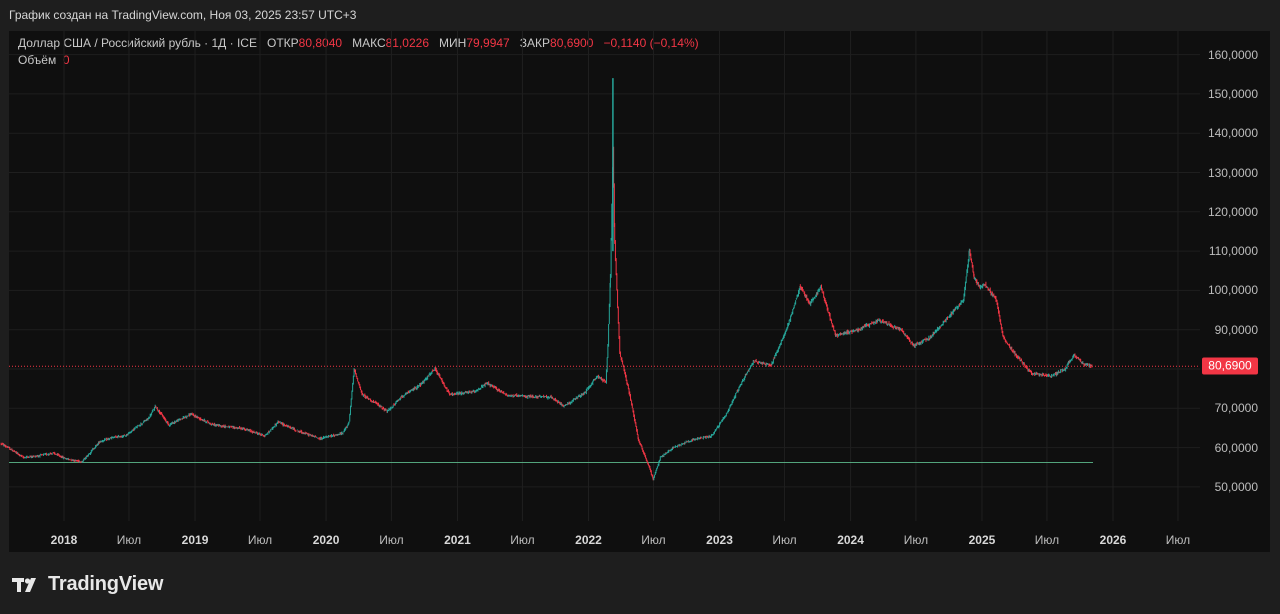 The height and width of the screenshot is (614, 1280). Describe the element at coordinates (1232, 133) in the screenshot. I see `price-axis-label: 140,0000` at that location.